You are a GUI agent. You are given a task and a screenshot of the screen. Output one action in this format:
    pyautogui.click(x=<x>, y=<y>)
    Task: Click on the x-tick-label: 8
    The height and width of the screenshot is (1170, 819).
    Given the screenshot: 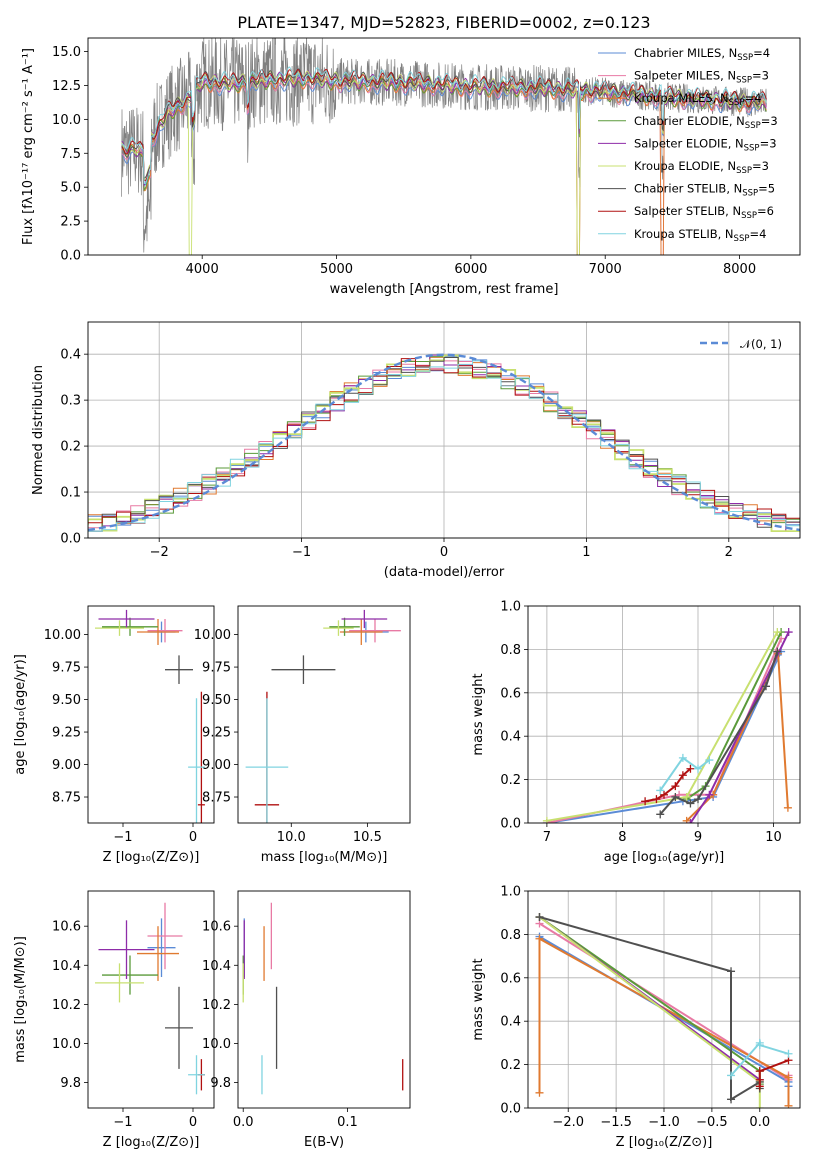 What is the action you would take?
    pyautogui.click(x=622, y=837)
    